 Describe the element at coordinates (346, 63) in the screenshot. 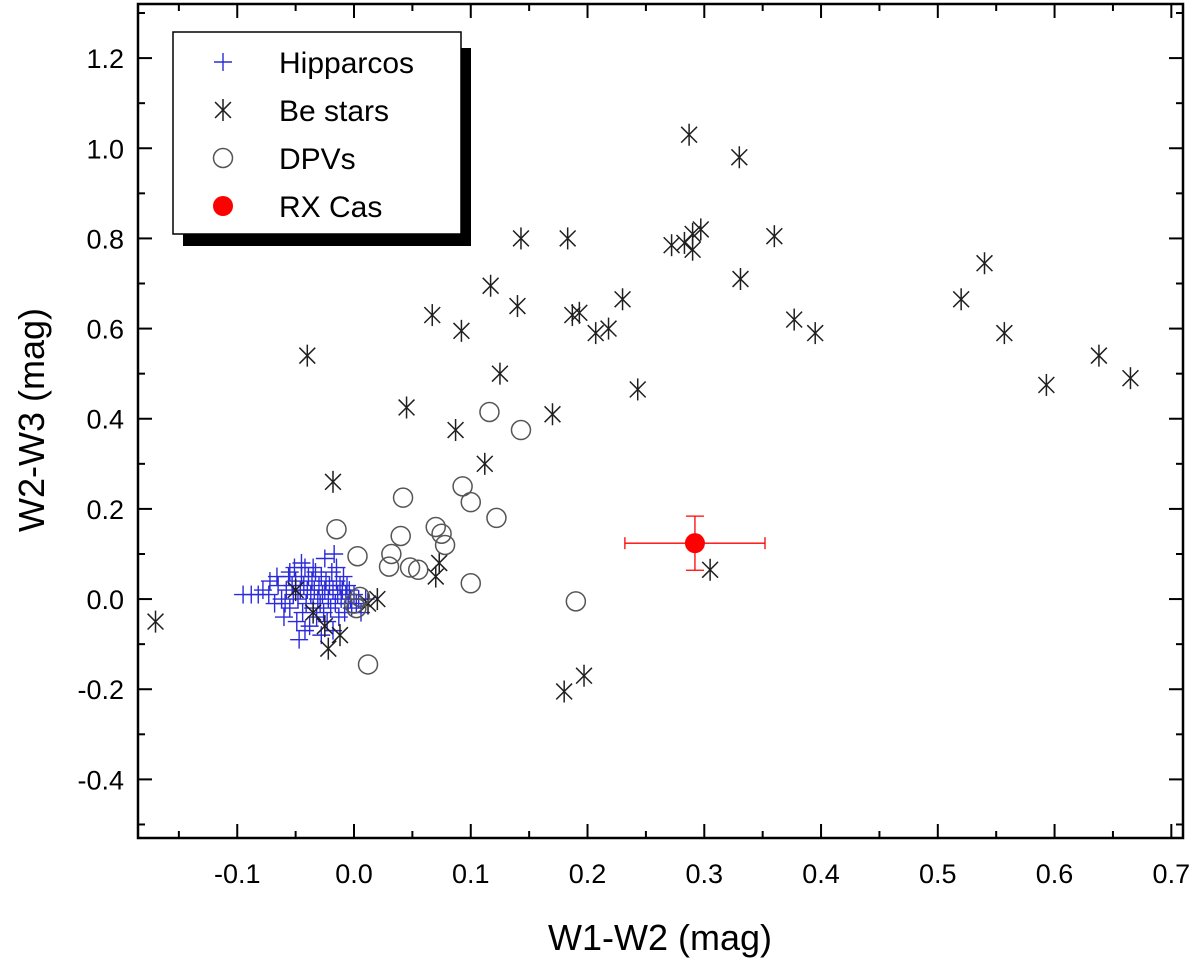

I see `legend-label: Hipparcos` at that location.